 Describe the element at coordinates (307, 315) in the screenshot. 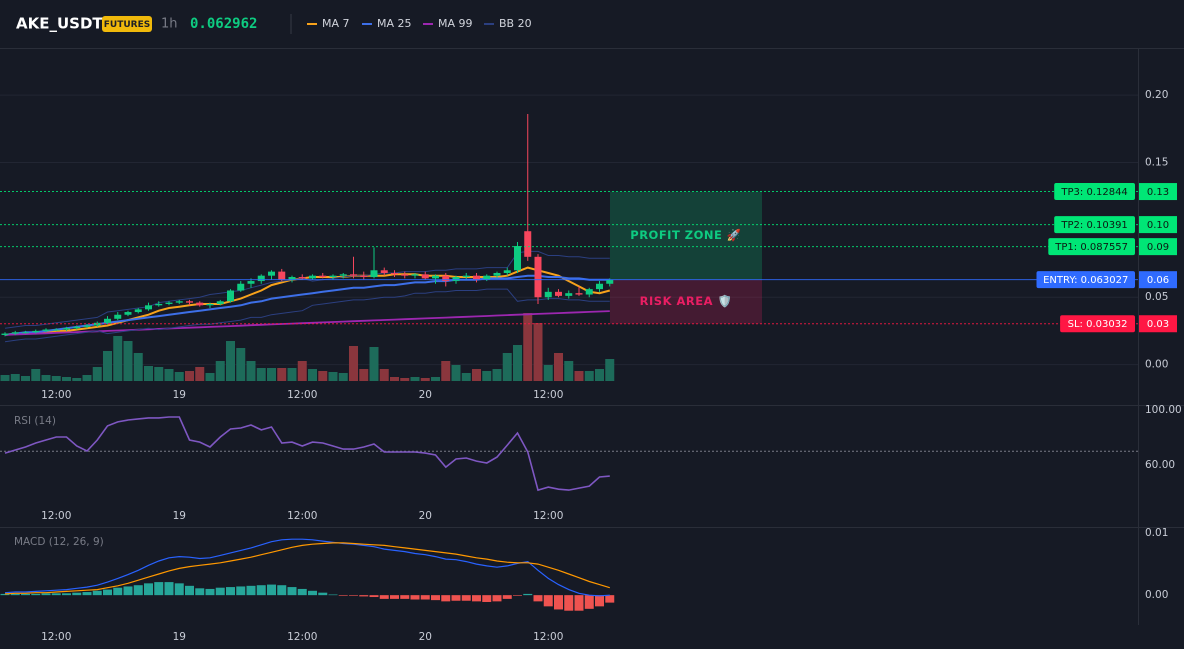

I see `bb-lower` at that location.